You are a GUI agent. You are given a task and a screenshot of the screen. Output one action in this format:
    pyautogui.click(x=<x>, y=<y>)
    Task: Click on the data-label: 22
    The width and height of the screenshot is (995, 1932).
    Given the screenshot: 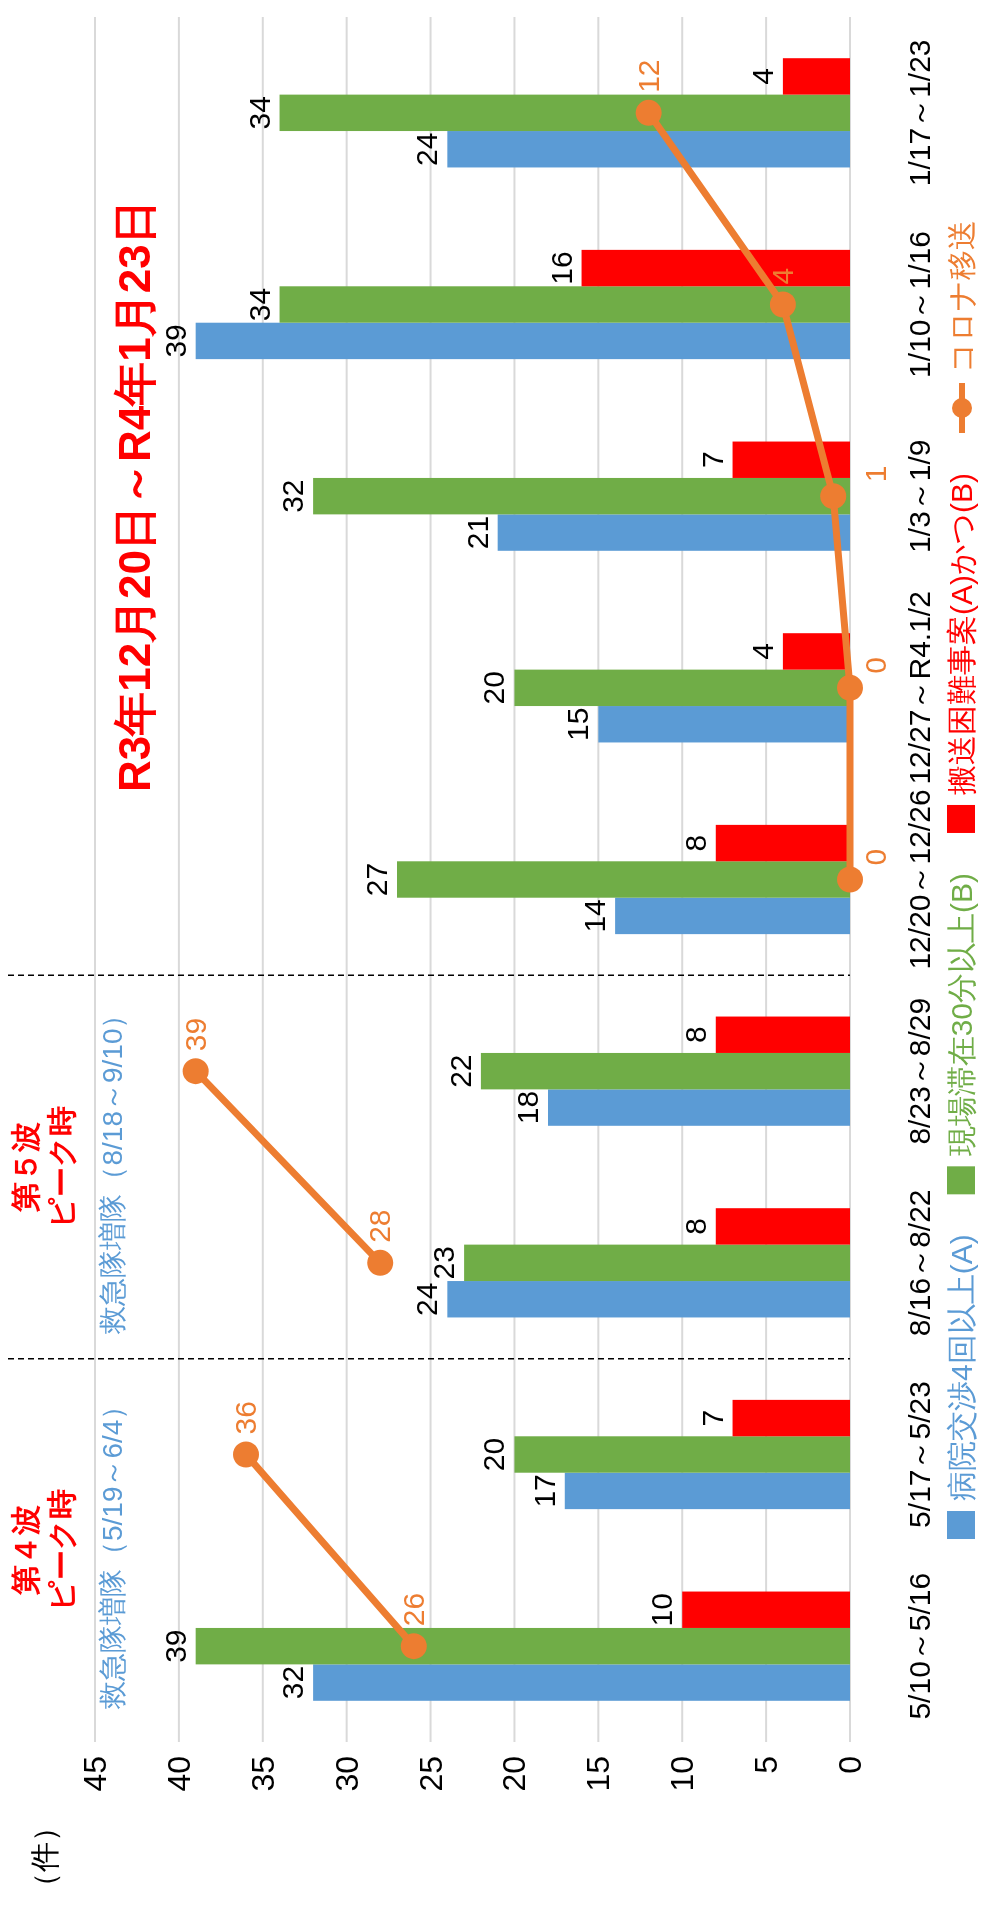 What is the action you would take?
    pyautogui.click(x=460, y=1071)
    